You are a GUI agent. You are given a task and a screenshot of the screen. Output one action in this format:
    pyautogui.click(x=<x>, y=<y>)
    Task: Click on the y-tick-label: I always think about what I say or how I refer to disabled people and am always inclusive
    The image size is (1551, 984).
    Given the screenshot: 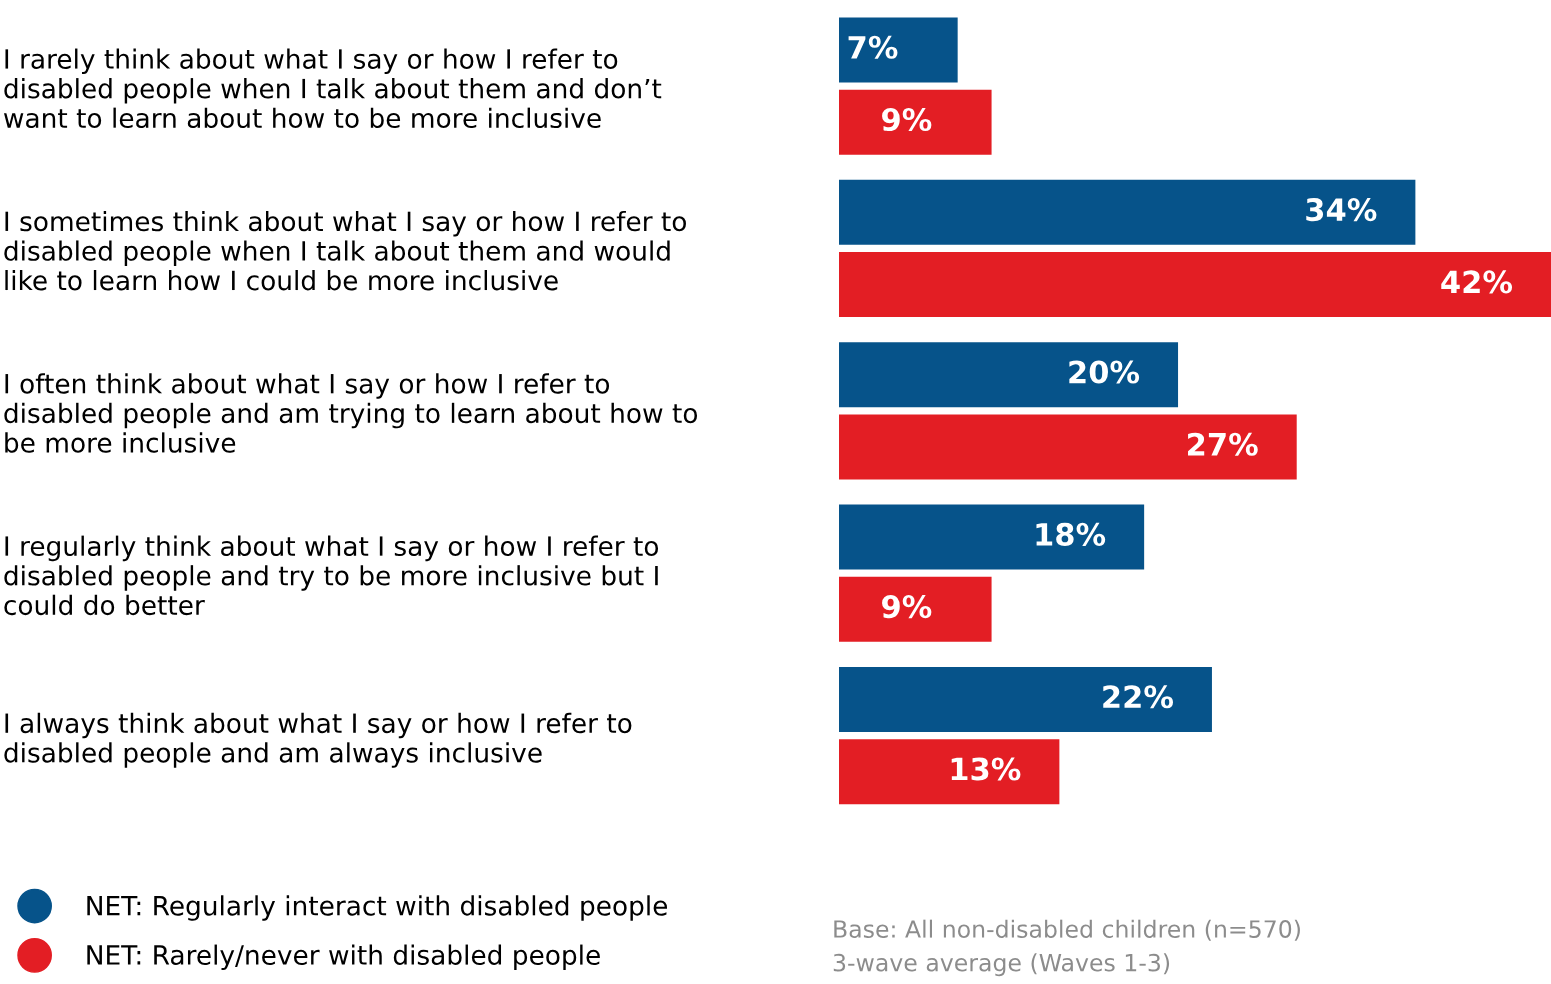 What is the action you would take?
    pyautogui.click(x=318, y=740)
    